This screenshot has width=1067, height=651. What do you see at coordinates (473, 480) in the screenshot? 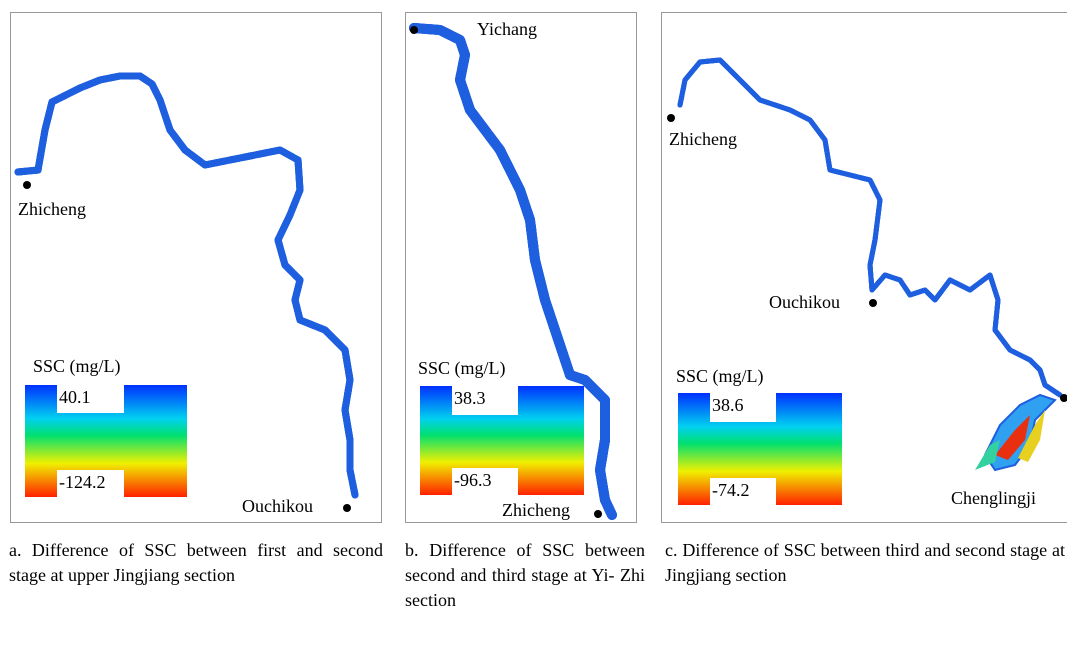
I see `legend-min: -96.3` at bounding box center [473, 480].